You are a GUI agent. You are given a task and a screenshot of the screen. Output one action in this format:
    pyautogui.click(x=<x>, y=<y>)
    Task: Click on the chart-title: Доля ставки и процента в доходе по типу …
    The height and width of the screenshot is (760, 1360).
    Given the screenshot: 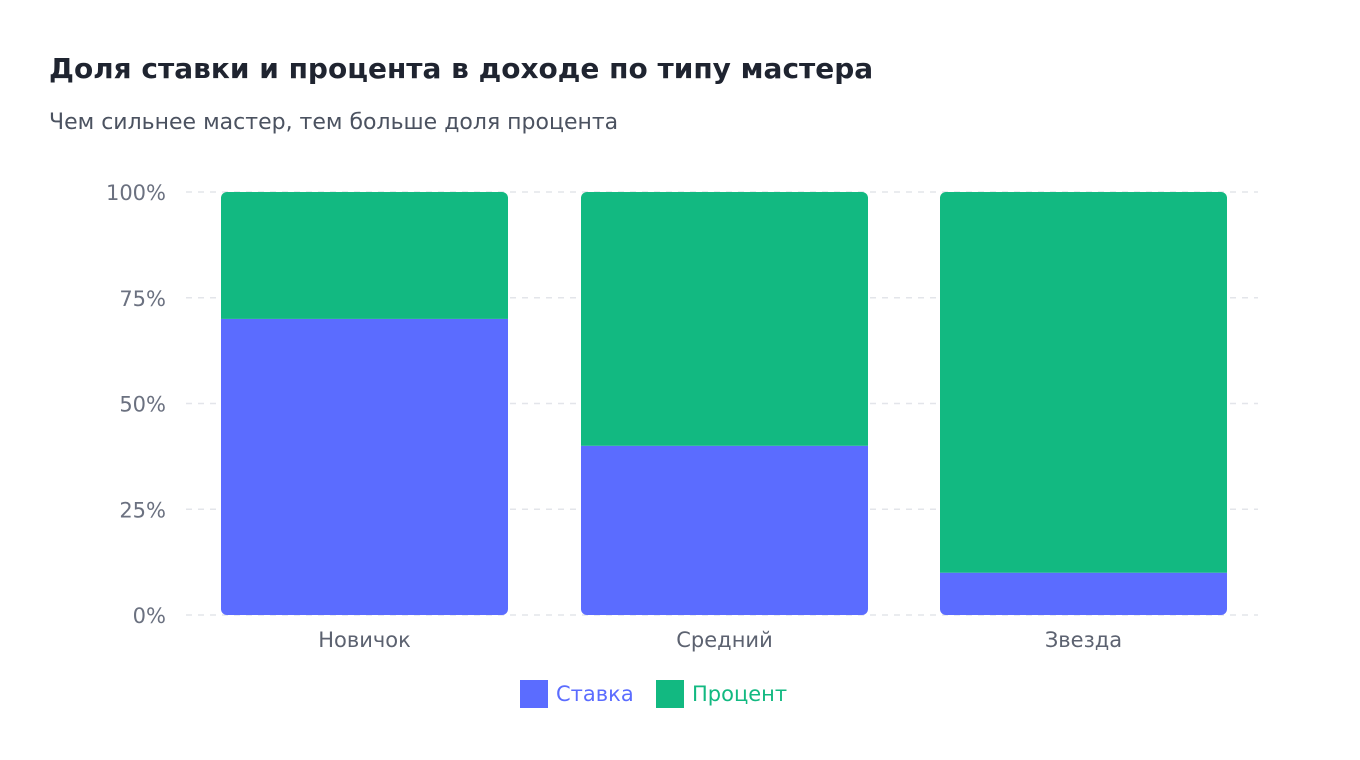 What is the action you would take?
    pyautogui.click(x=461, y=68)
    